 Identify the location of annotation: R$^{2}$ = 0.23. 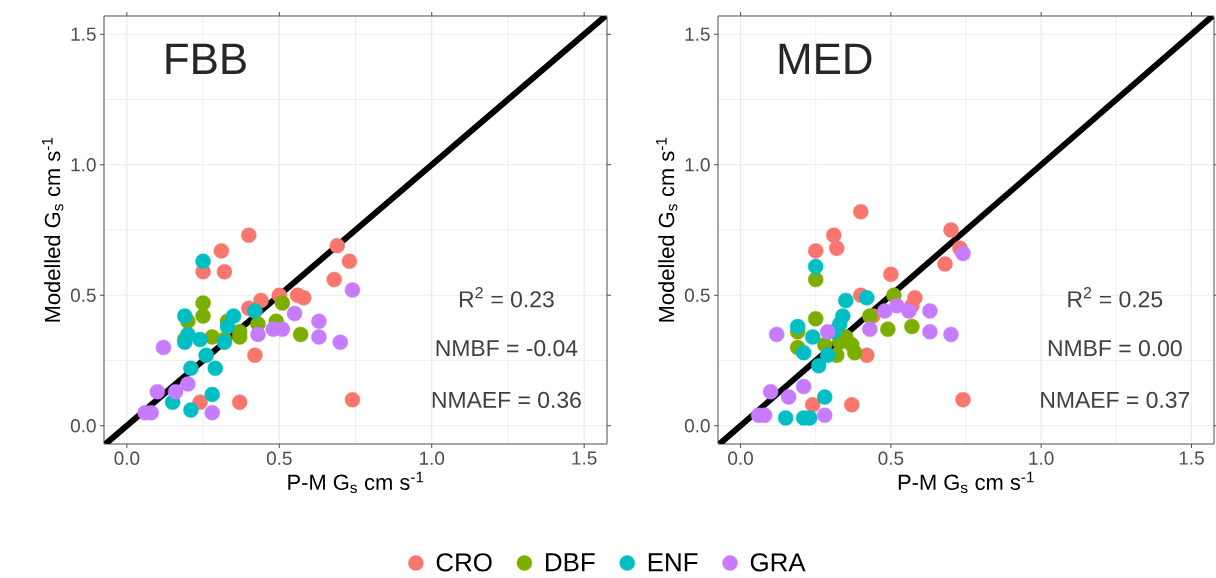
(506, 297).